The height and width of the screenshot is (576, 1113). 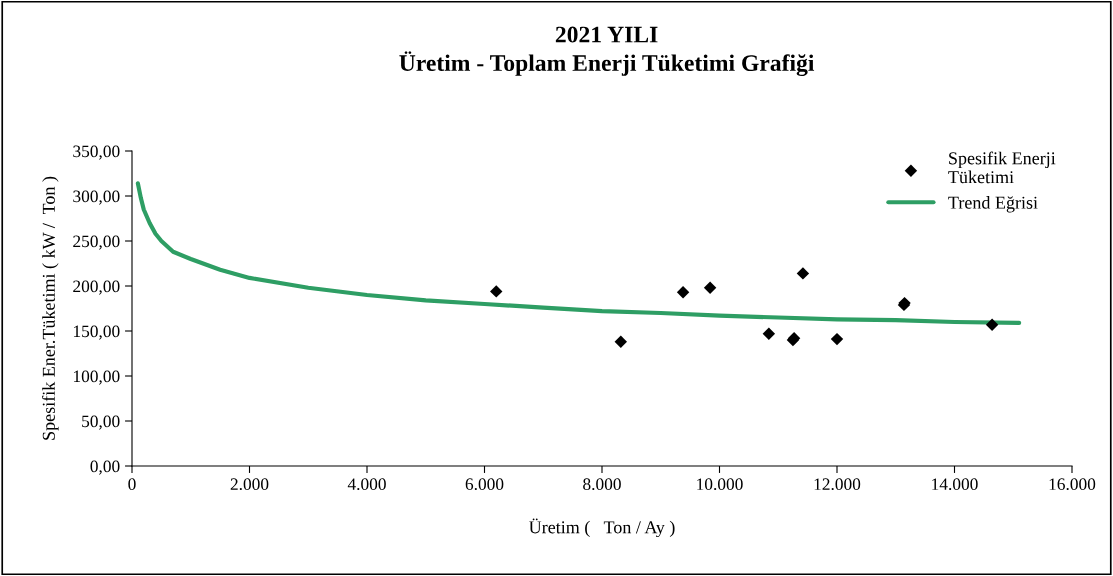 I want to click on x-tick-label: 6.000, so click(x=484, y=484).